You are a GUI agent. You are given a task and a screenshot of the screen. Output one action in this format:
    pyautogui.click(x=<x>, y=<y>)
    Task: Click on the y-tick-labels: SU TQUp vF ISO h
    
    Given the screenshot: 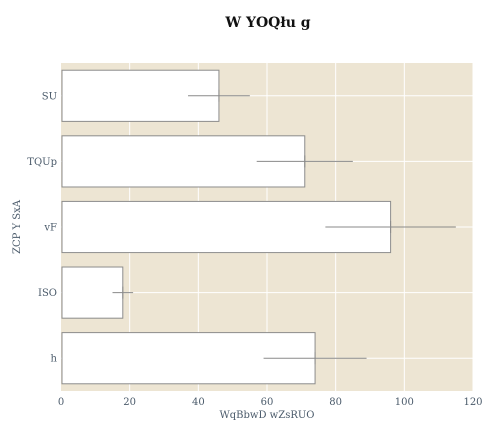 What is the action you would take?
    pyautogui.click(x=42, y=227)
    